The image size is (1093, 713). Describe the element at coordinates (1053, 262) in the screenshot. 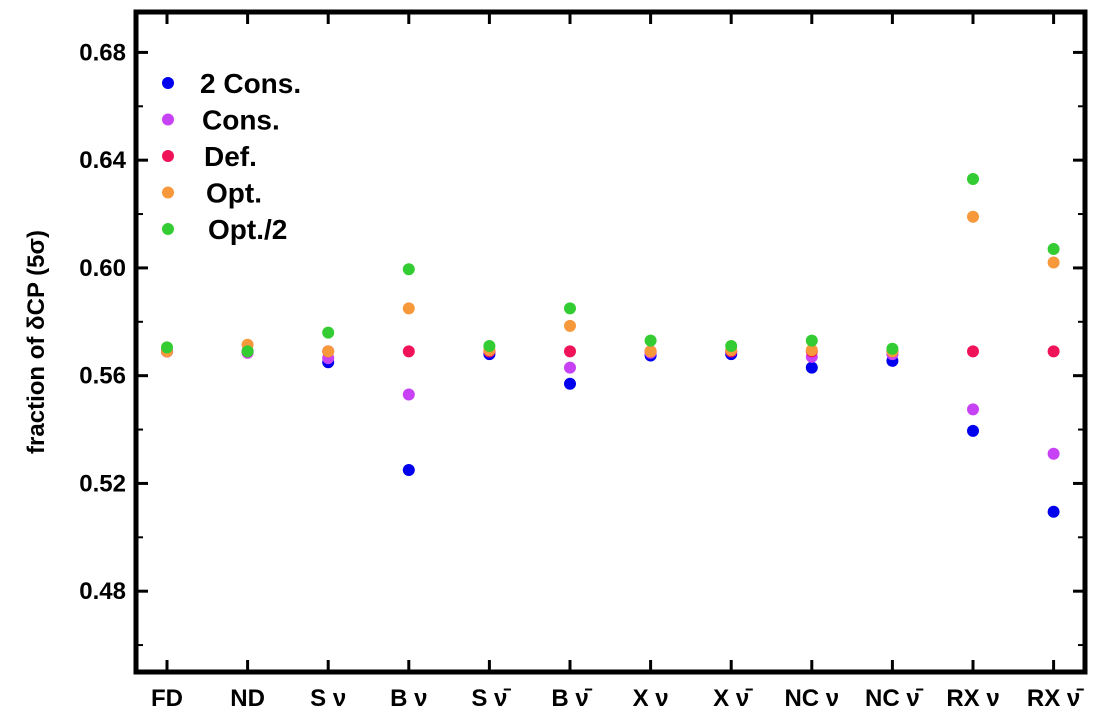

I see `point-opt--11` at that location.